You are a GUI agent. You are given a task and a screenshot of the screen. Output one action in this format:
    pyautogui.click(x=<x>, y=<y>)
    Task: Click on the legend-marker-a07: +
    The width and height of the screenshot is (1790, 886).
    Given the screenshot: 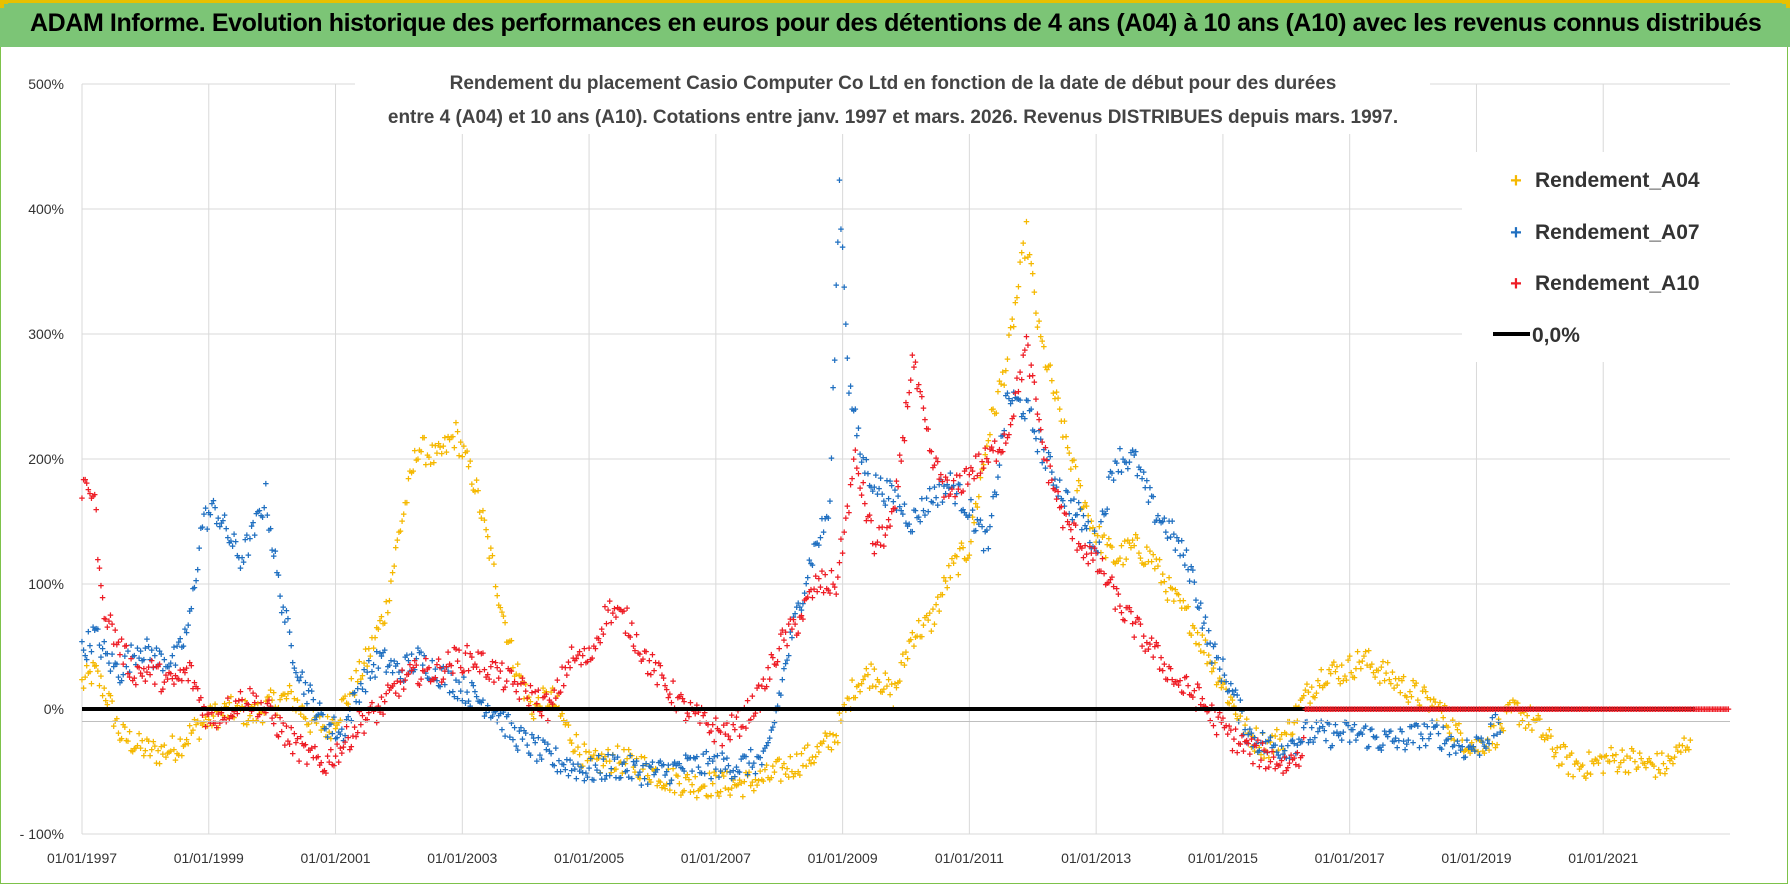 What is the action you would take?
    pyautogui.click(x=1516, y=233)
    